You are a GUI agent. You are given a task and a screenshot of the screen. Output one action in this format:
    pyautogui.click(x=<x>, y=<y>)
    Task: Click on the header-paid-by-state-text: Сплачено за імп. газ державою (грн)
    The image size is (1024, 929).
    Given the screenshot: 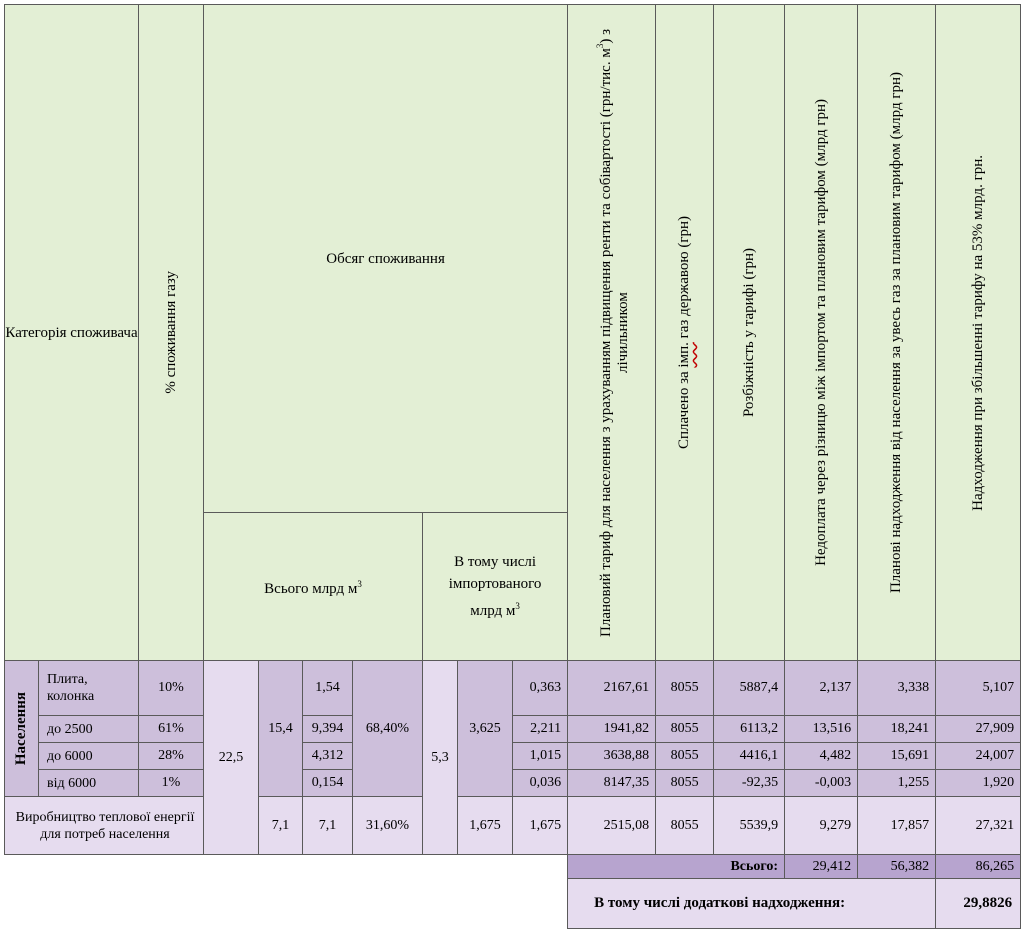 What is the action you would take?
    pyautogui.click(x=684, y=332)
    